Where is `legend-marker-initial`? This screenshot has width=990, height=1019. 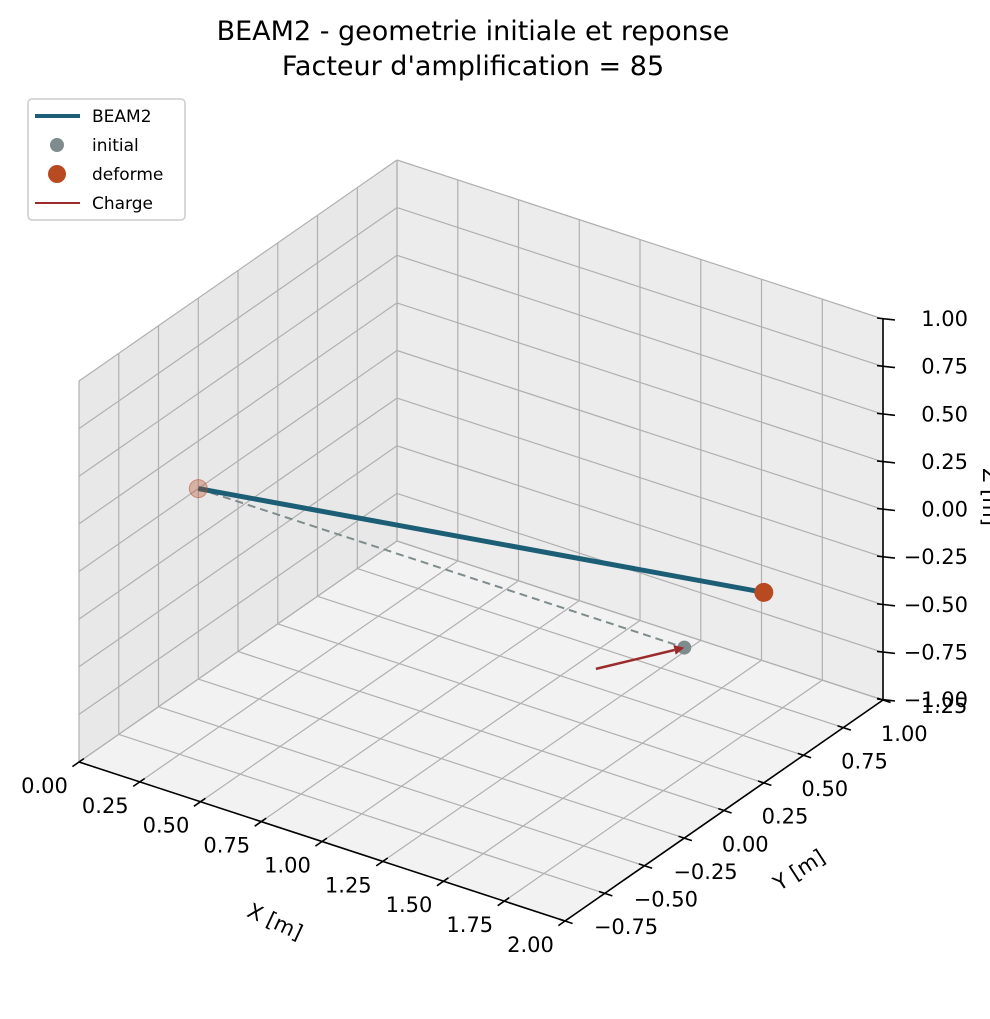 legend-marker-initial is located at coordinates (57, 145).